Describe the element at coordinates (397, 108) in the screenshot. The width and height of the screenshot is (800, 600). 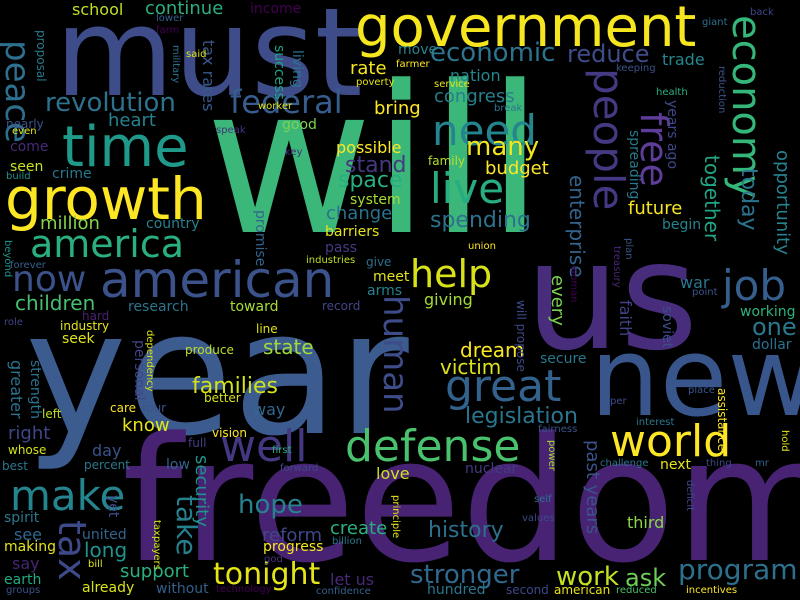
I see `cloud-word: bring` at that location.